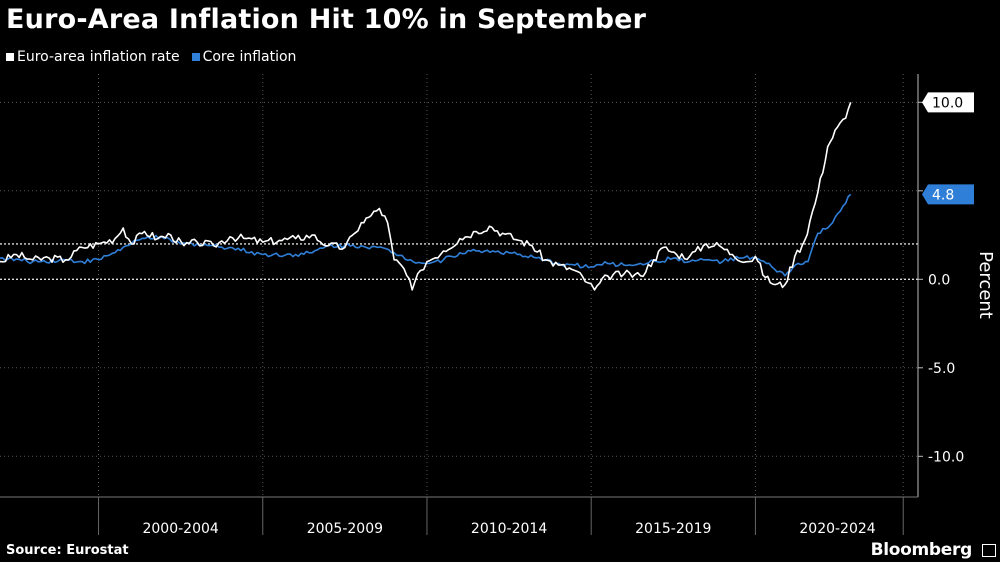 Image resolution: width=1000 pixels, height=562 pixels. What do you see at coordinates (426, 235) in the screenshot?
I see `core-inflation-line` at bounding box center [426, 235].